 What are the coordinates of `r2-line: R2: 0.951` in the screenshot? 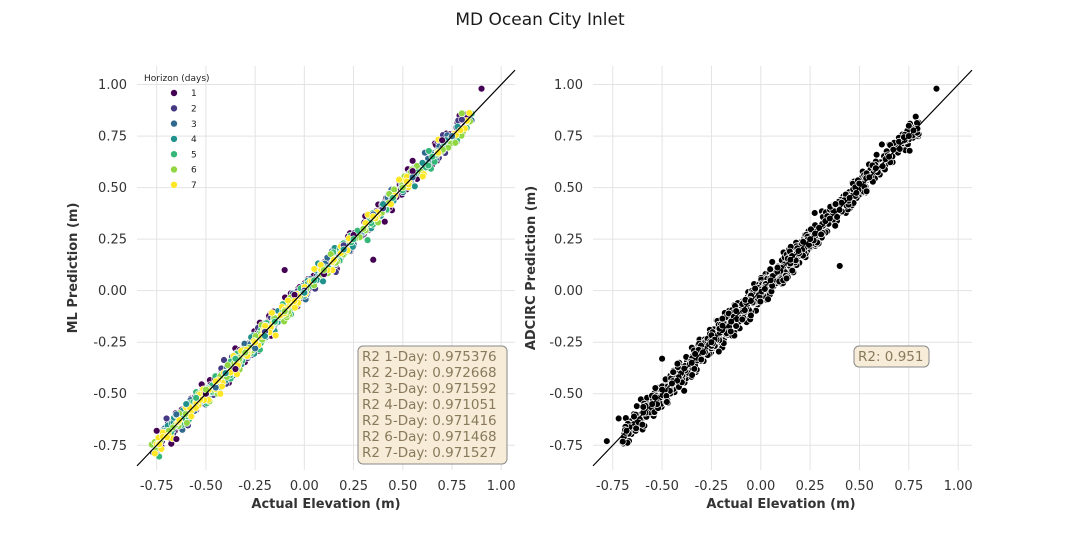 It's located at (890, 357).